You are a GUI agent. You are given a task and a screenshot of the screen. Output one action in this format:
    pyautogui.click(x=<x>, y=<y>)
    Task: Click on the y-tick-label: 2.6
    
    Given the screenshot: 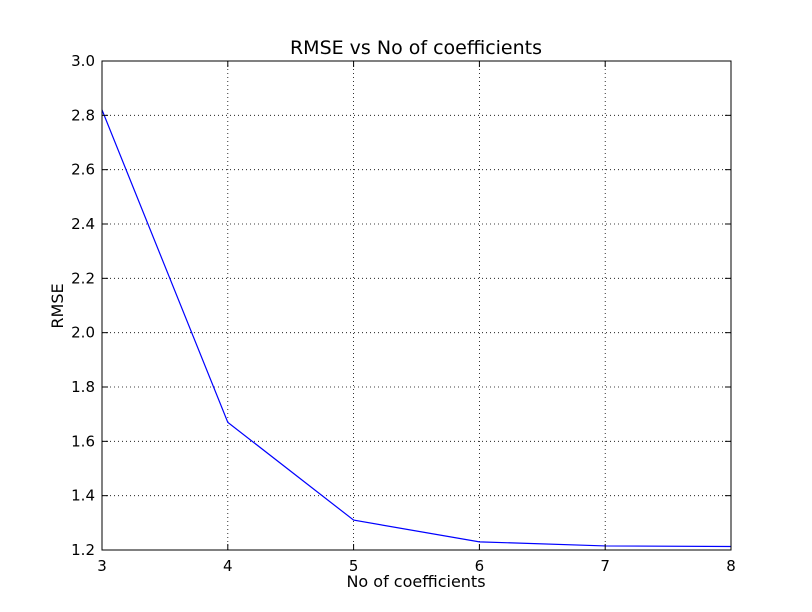 What is the action you would take?
    pyautogui.click(x=83, y=170)
    